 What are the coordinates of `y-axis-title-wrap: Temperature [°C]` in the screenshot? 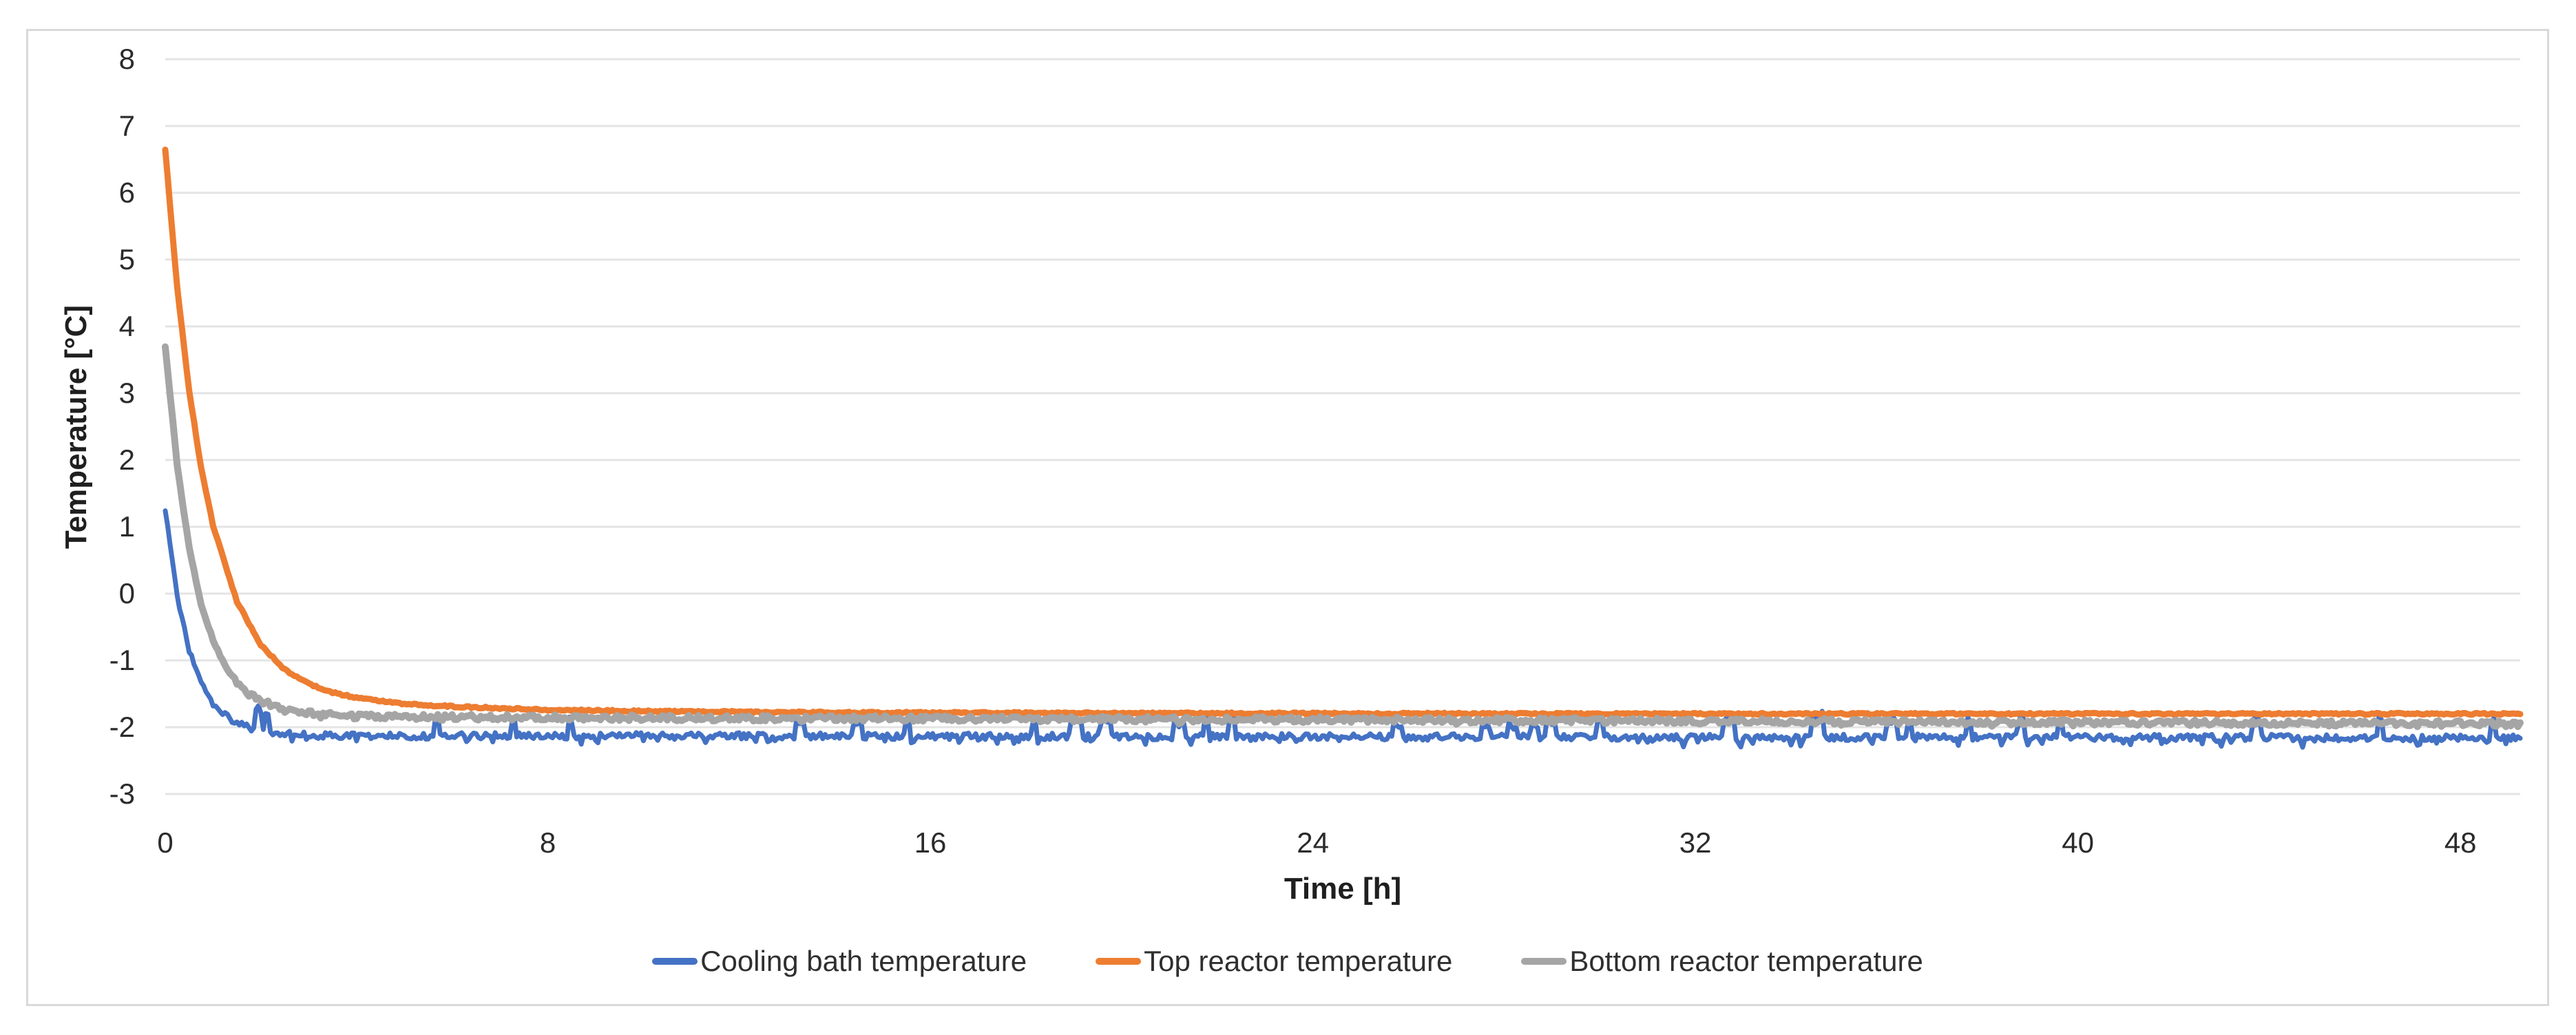 It's located at (76, 427).